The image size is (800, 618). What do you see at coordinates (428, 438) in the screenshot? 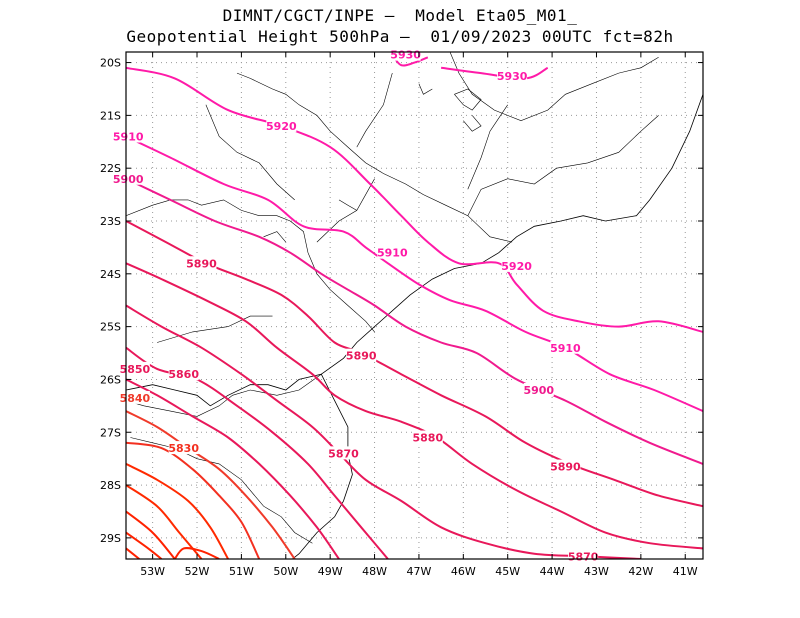
I see `contour-label: 5880` at bounding box center [428, 438].